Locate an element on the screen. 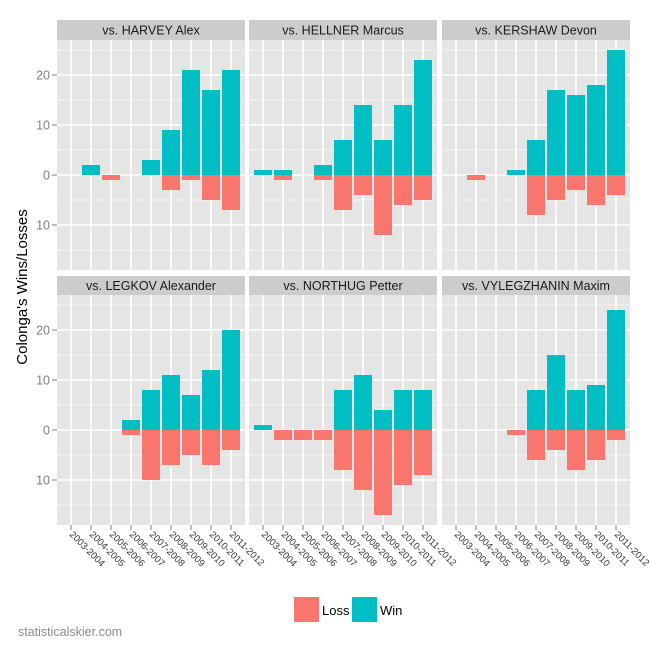 The height and width of the screenshot is (650, 650). y-axis-title: Colonga's Wins/Losses is located at coordinates (22, 286).